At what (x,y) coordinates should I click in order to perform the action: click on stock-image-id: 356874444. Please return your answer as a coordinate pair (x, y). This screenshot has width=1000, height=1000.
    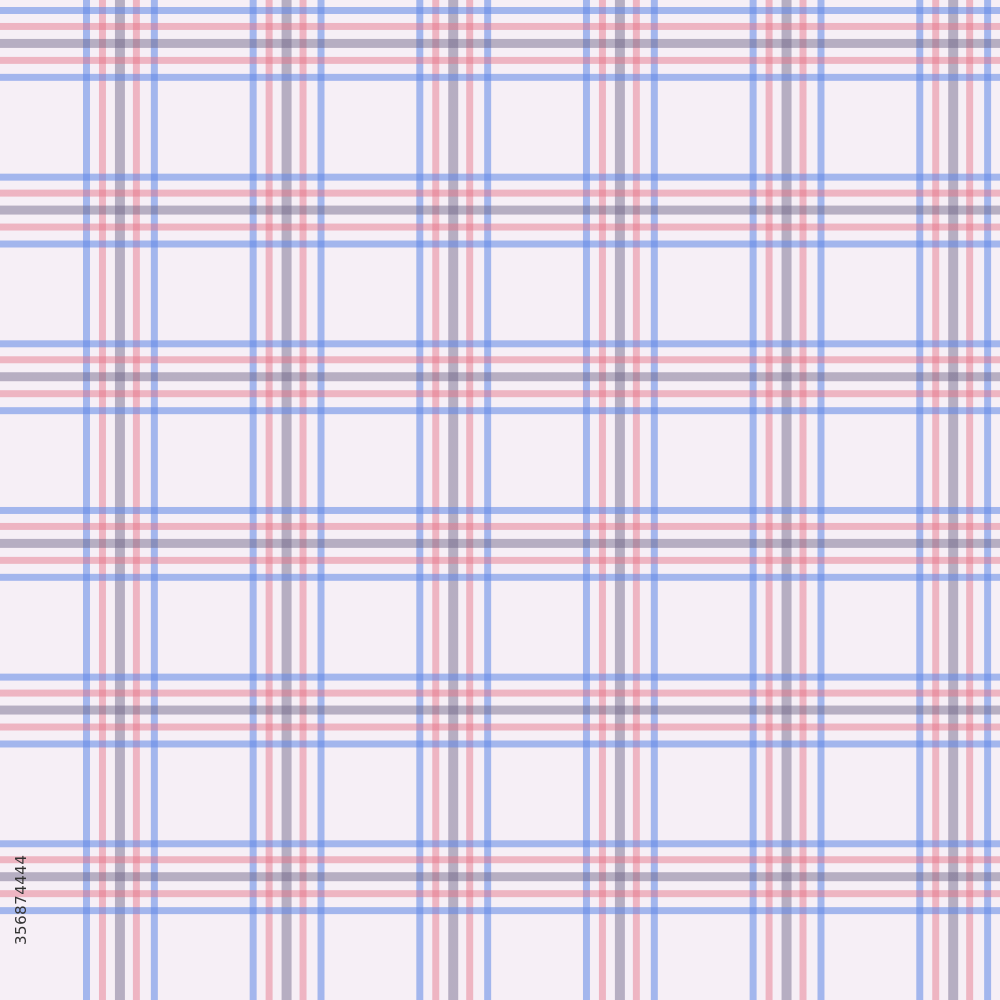
    Looking at the image, I should click on (21, 899).